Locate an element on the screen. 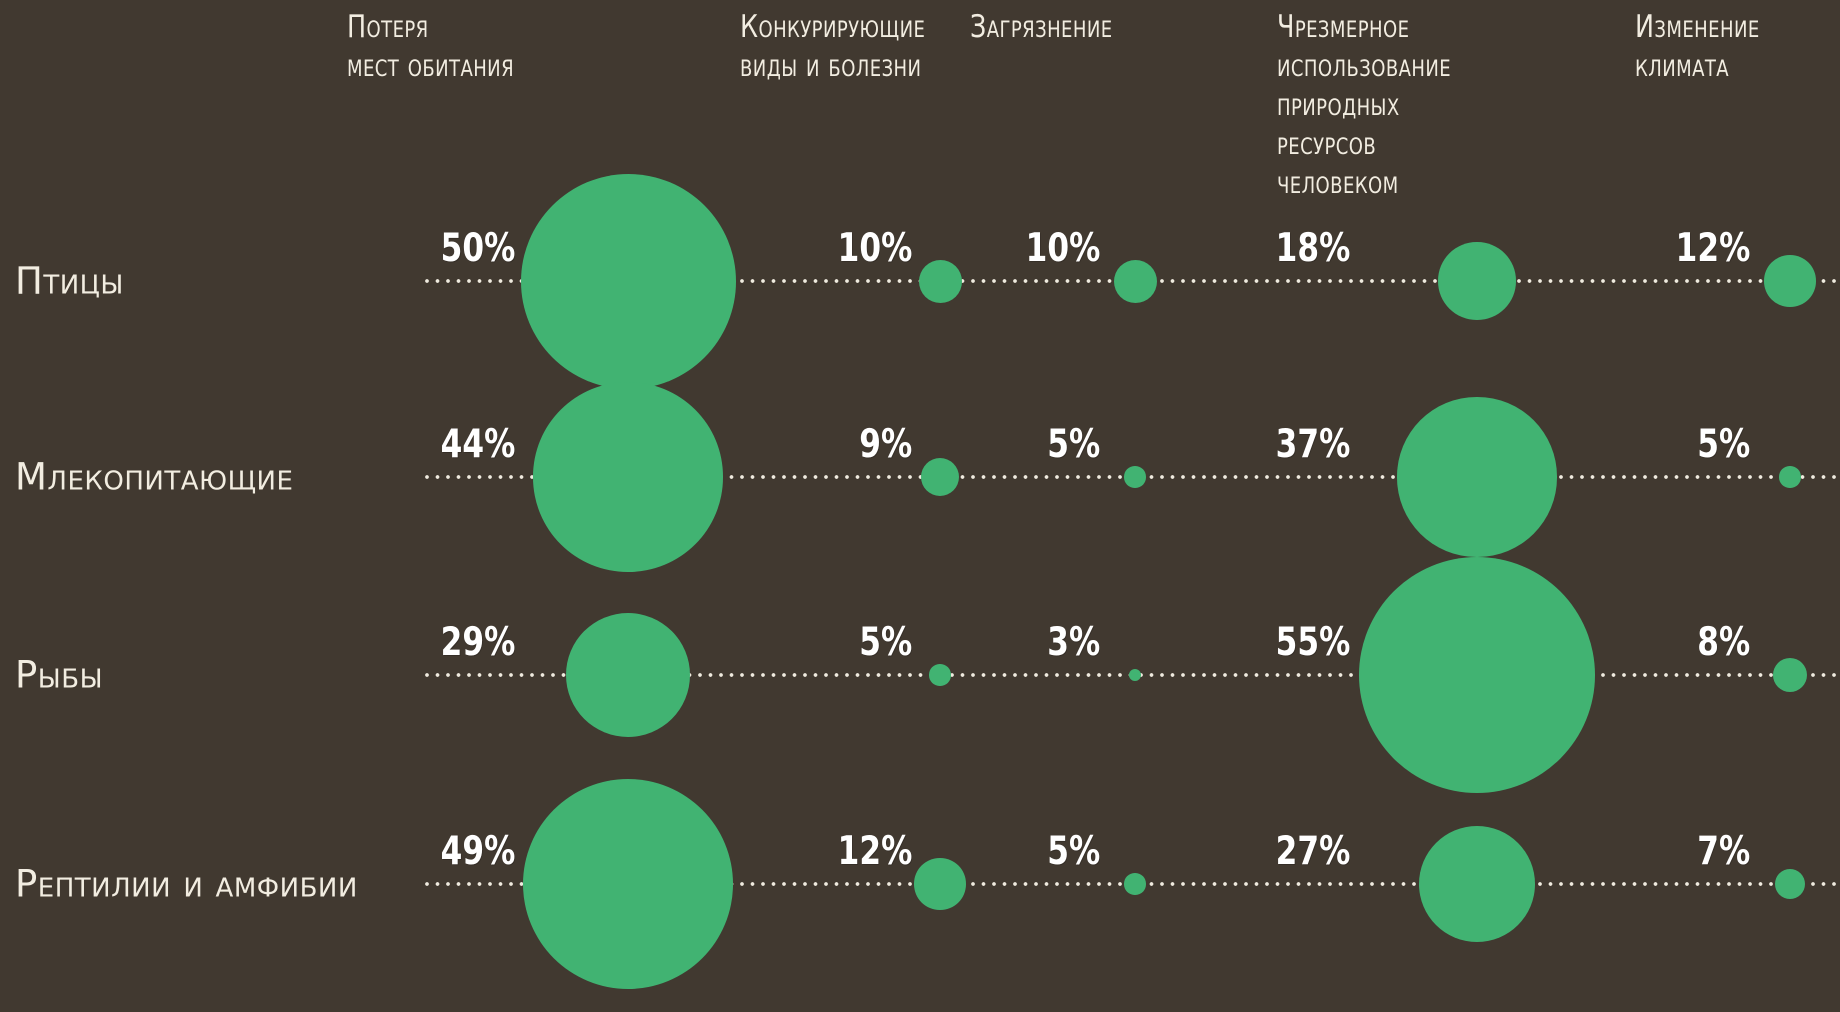 This screenshot has width=1840, height=1012. value-label: 27% is located at coordinates (1312, 851).